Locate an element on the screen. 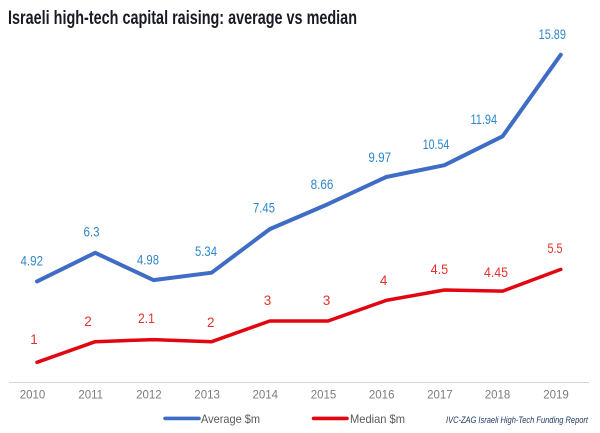  svg-text: 7.45 is located at coordinates (264, 208).